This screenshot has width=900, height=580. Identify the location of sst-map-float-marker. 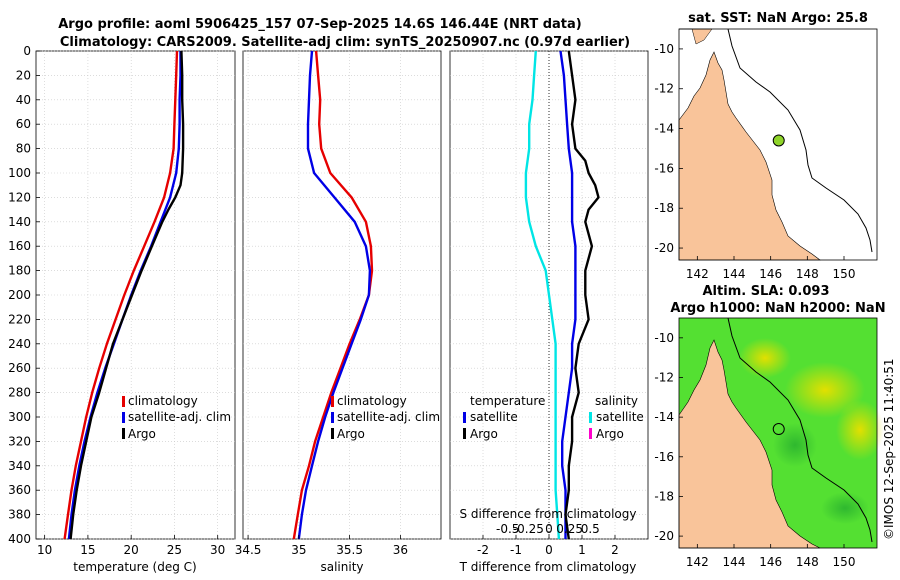
(778, 140).